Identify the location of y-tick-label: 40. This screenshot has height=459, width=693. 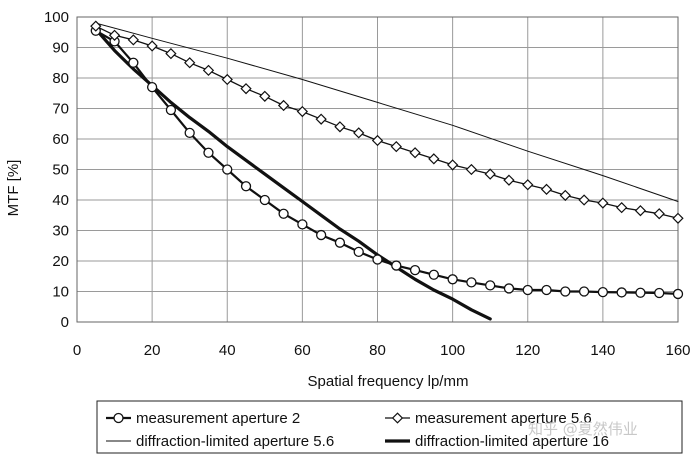
(60, 200).